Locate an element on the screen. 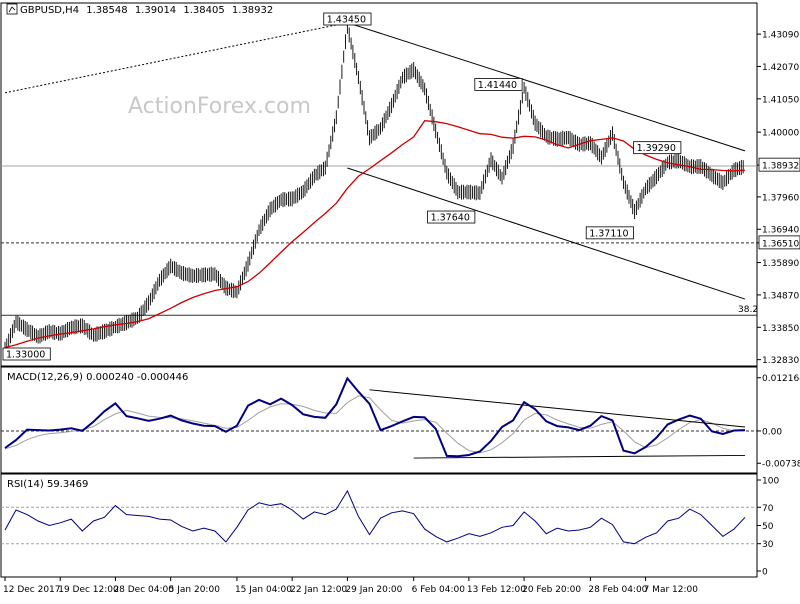  ohlc-open: 1.38548 is located at coordinates (106, 10).